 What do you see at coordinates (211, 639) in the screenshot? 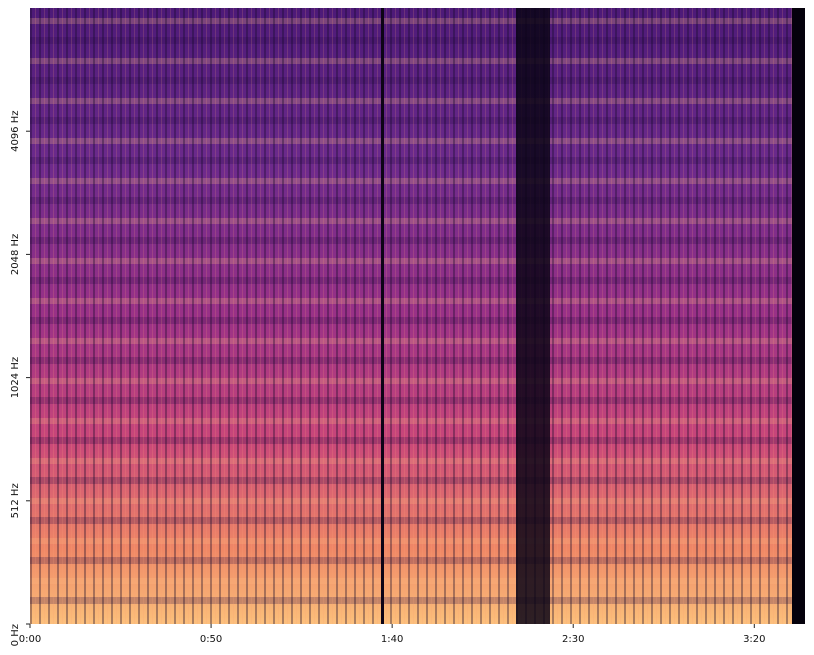
I see `x-tick-label: 0:50` at bounding box center [211, 639].